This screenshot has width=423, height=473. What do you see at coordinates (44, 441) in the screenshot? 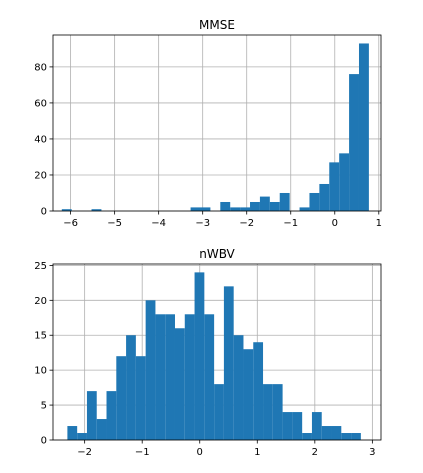
I see `nwbv-ytick-label: 0` at bounding box center [44, 441].